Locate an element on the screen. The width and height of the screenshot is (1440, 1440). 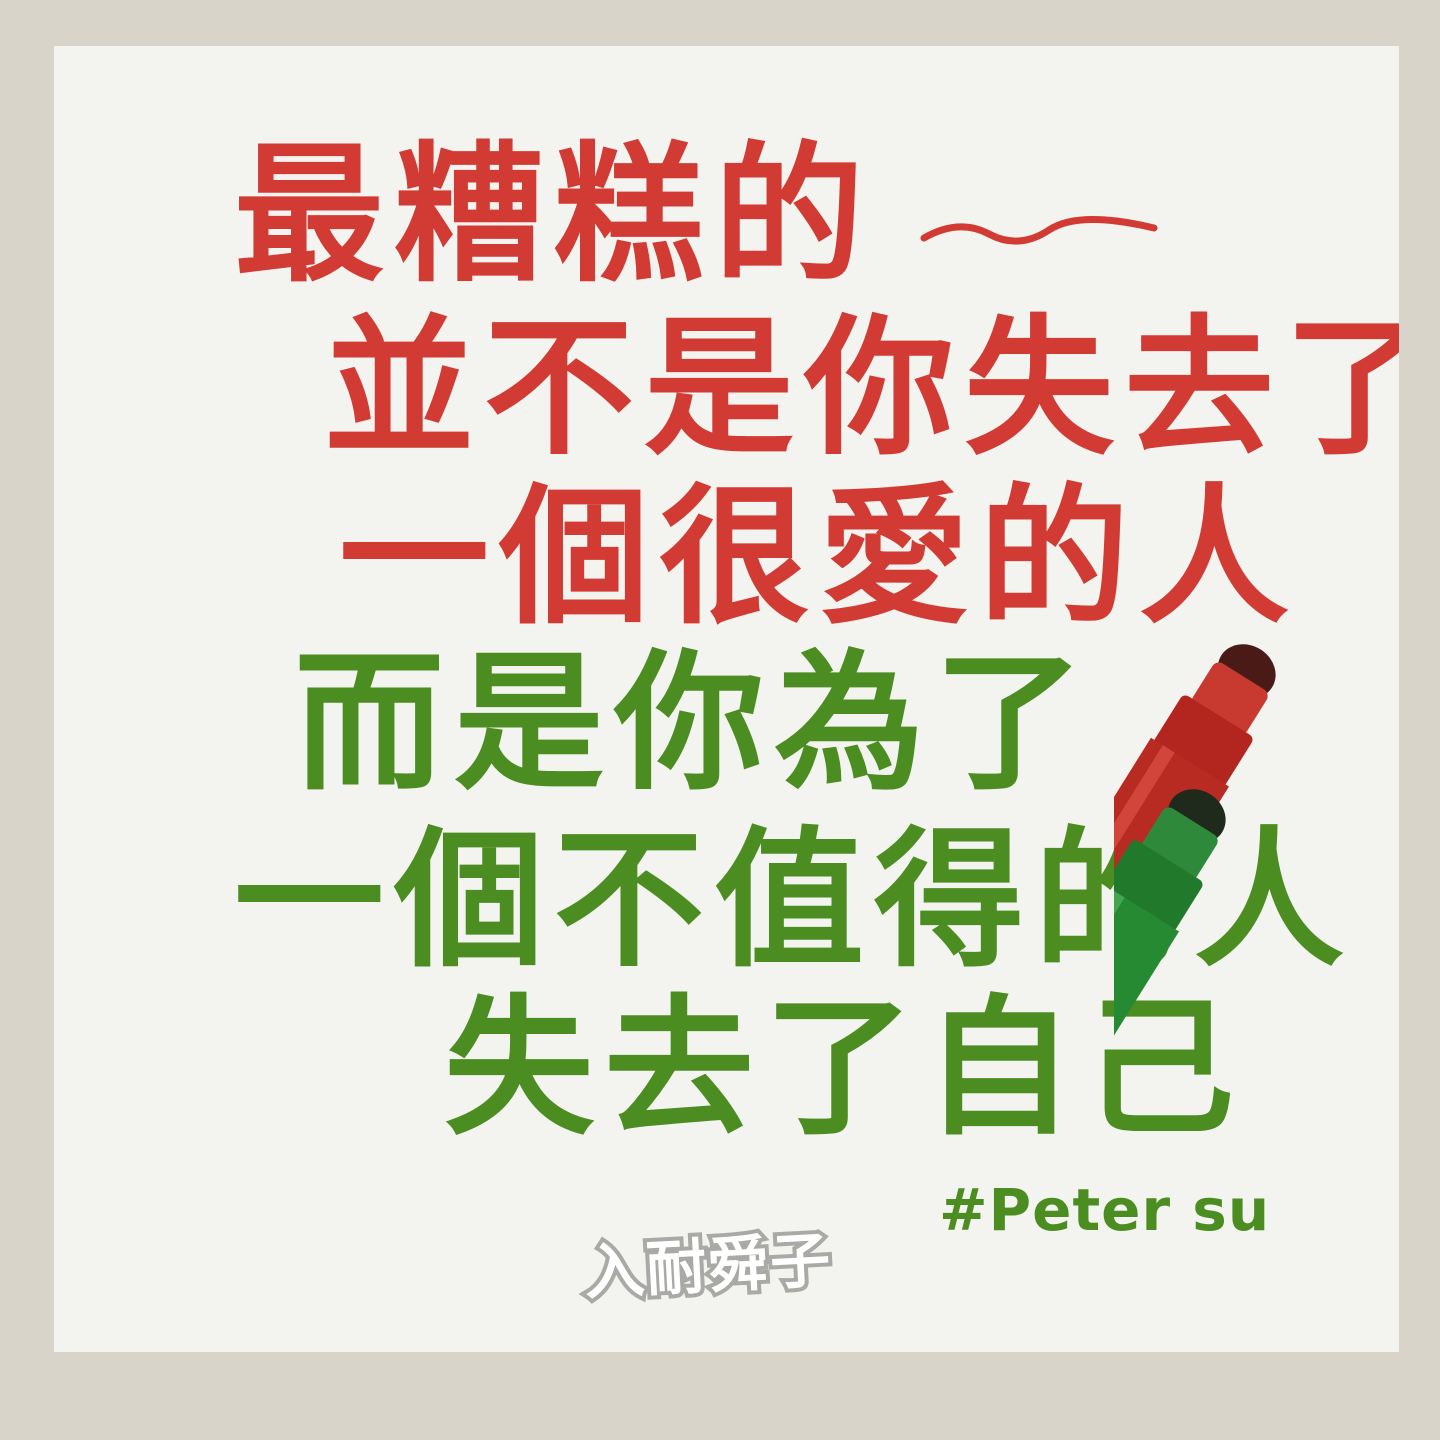
markers-illustration is located at coordinates (1195, 885).